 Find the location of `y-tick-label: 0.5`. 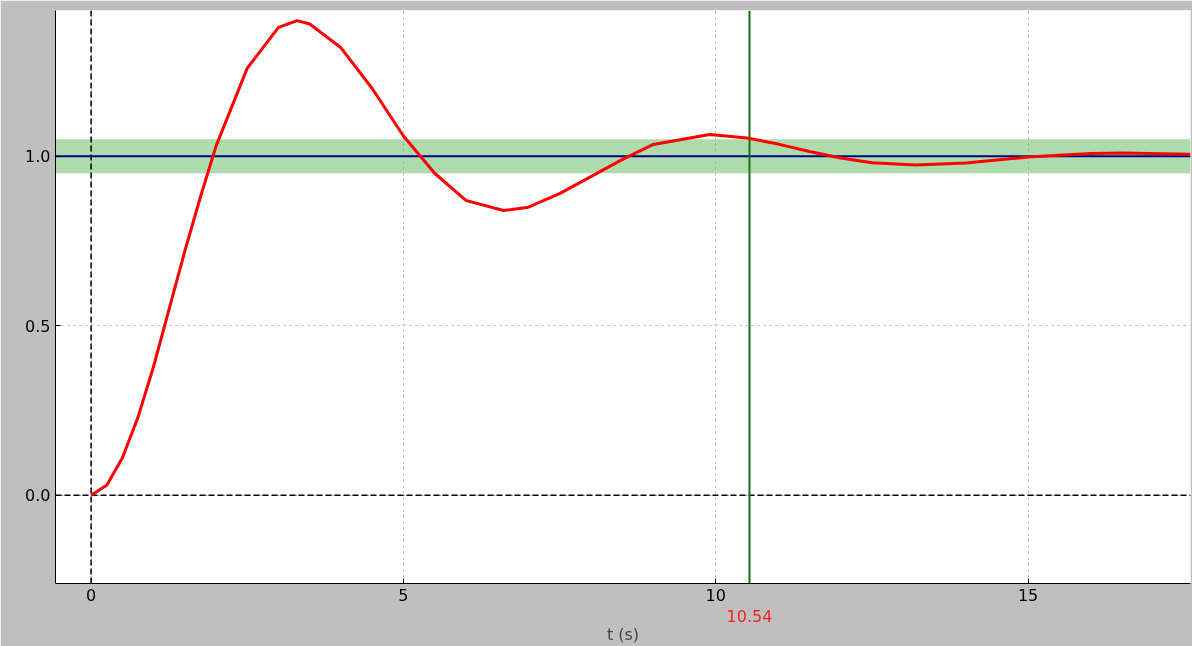

y-tick-label: 0.5 is located at coordinates (38, 326).